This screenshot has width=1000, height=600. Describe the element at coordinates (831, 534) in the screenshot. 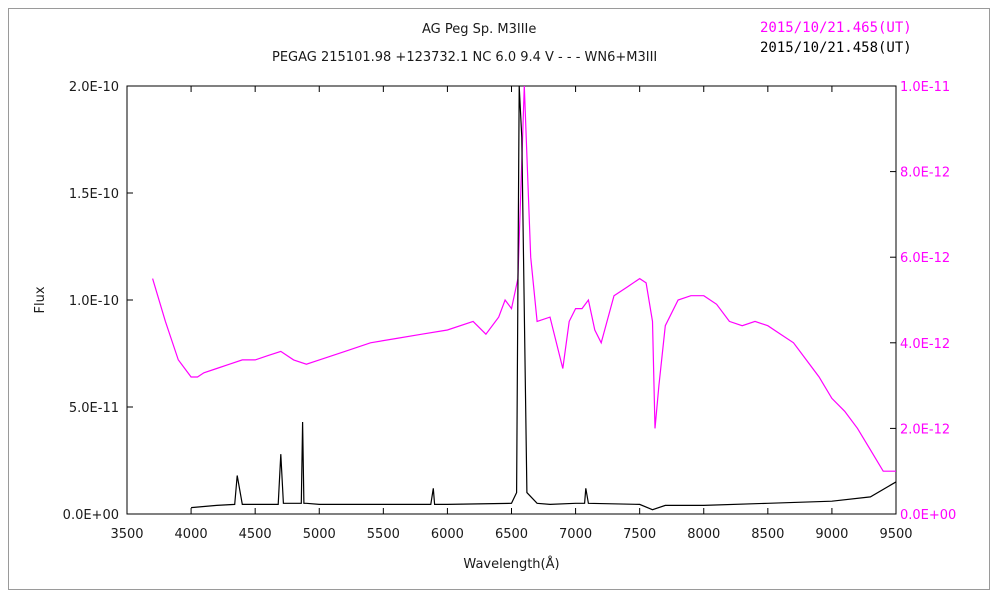

I see `x-tick-label: 9000` at that location.